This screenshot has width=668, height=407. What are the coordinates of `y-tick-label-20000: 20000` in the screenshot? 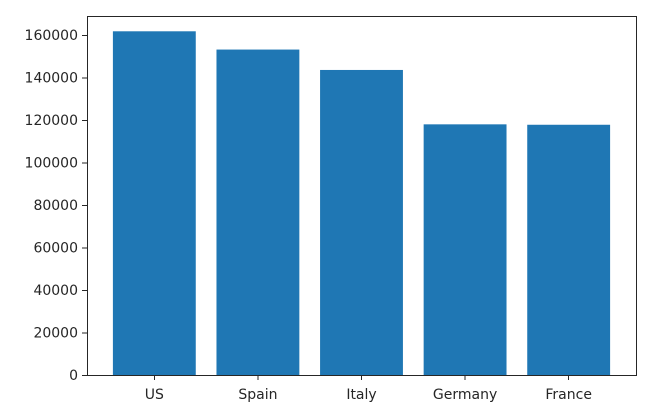 It's located at (55, 334).